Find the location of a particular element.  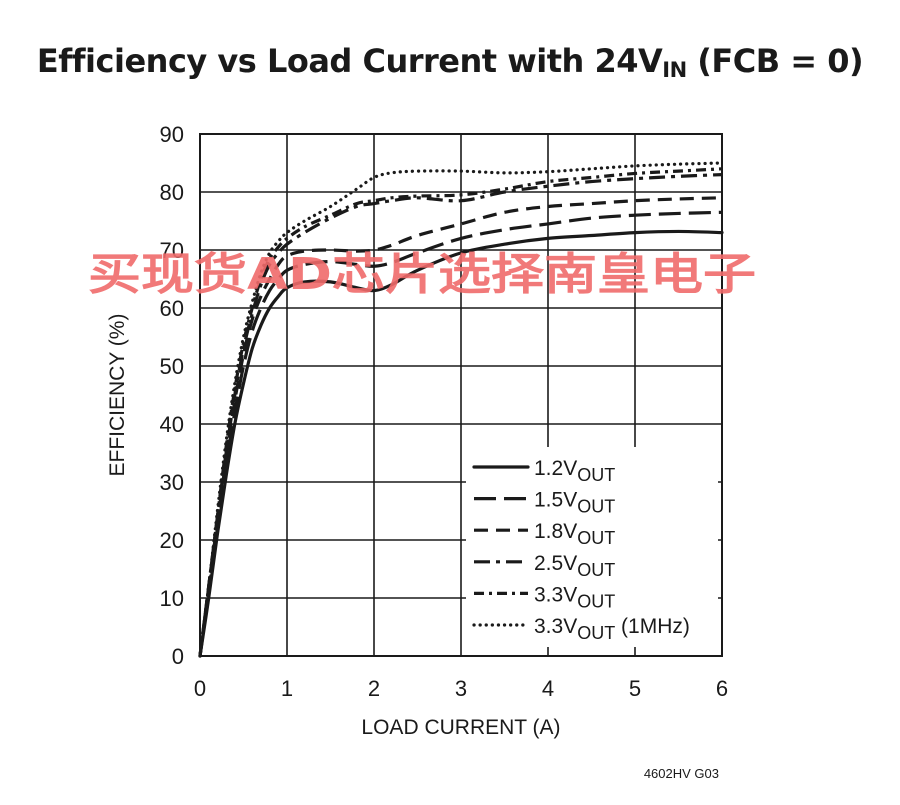

watermark-text: 买现货AD芯片选择南皇电子 is located at coordinates (422, 274).